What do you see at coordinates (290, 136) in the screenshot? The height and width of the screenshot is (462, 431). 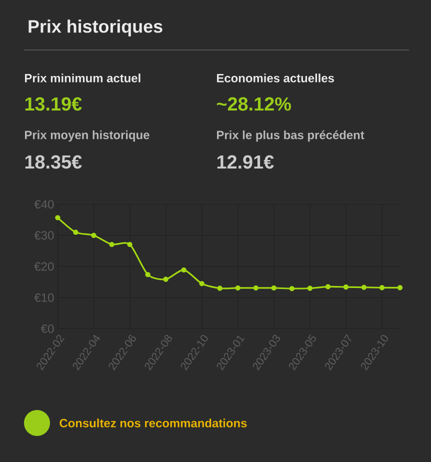 I see `text: Prix le plus bas précédent` at bounding box center [290, 136].